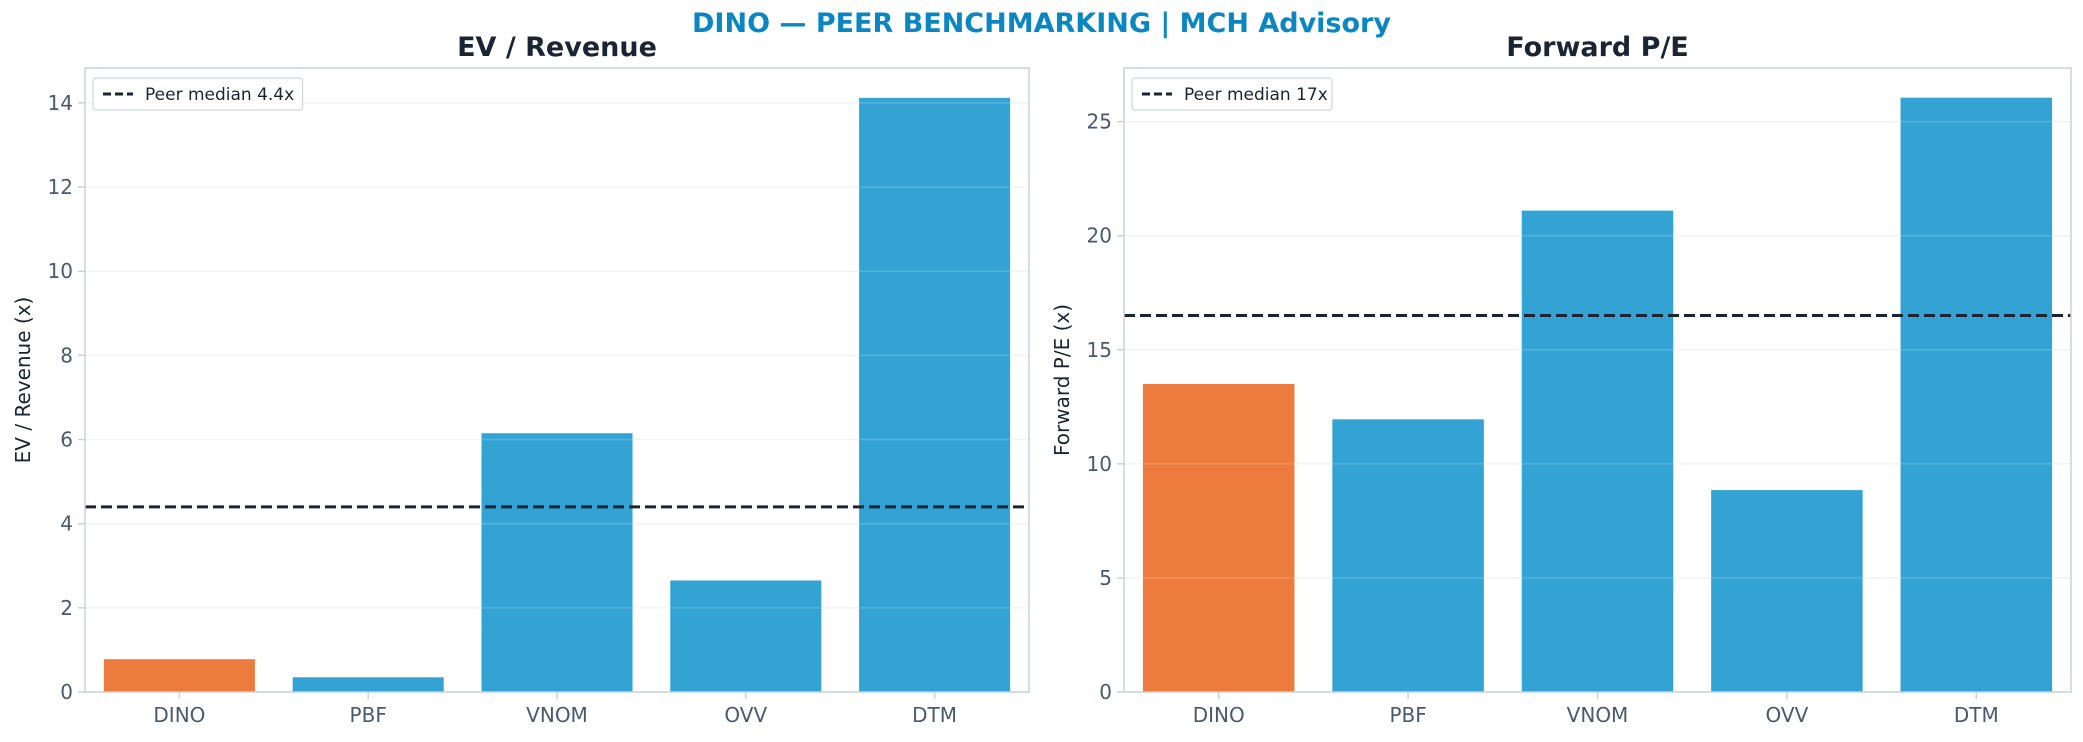 Image resolution: width=2083 pixels, height=742 pixels. Describe the element at coordinates (1256, 95) in the screenshot. I see `legend-label: Peer median 17x` at that location.